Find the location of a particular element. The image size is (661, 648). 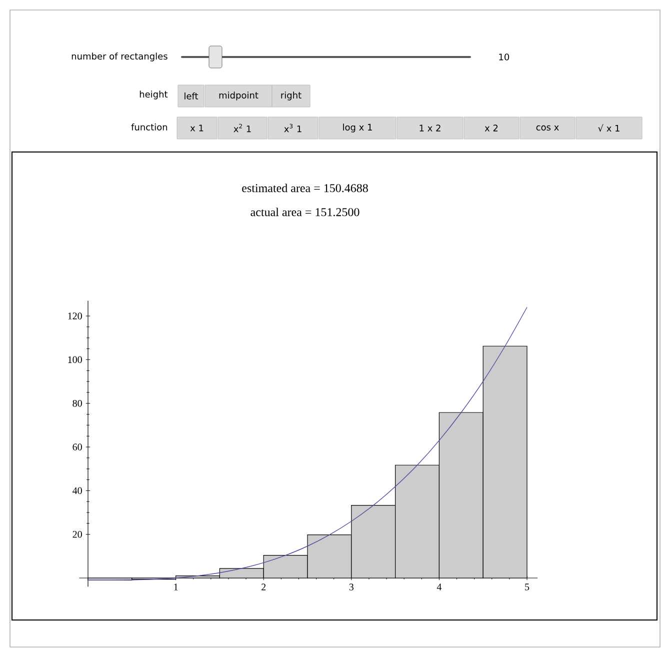

chart-subtitle: actual area = 151.2500 is located at coordinates (305, 212).